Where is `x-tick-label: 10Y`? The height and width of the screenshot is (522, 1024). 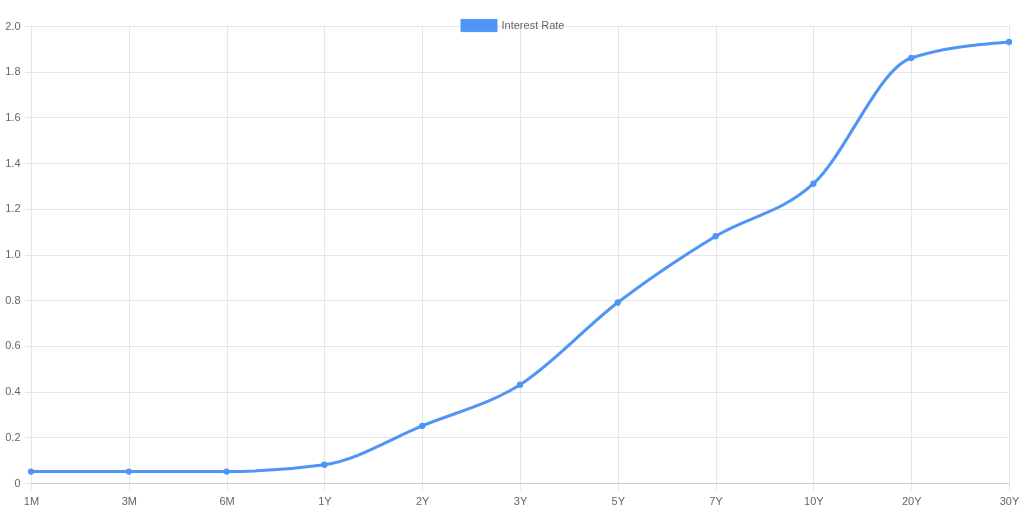 x-tick-label: 10Y is located at coordinates (814, 500).